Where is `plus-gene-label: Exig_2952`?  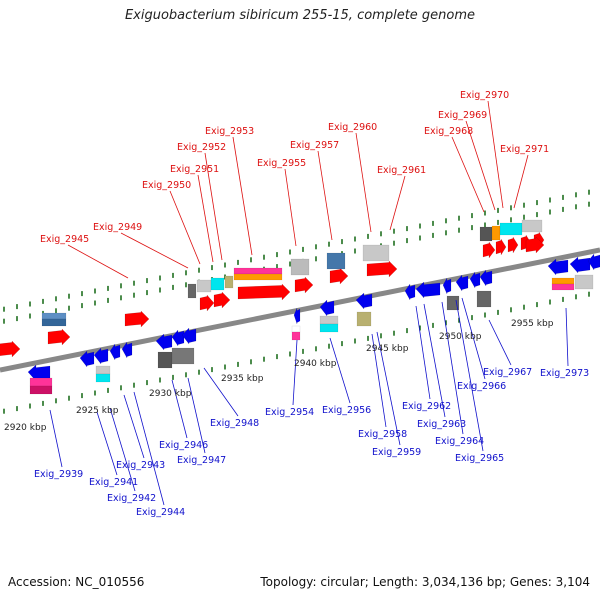 plus-gene-label: Exig_2952 is located at coordinates (201, 147).